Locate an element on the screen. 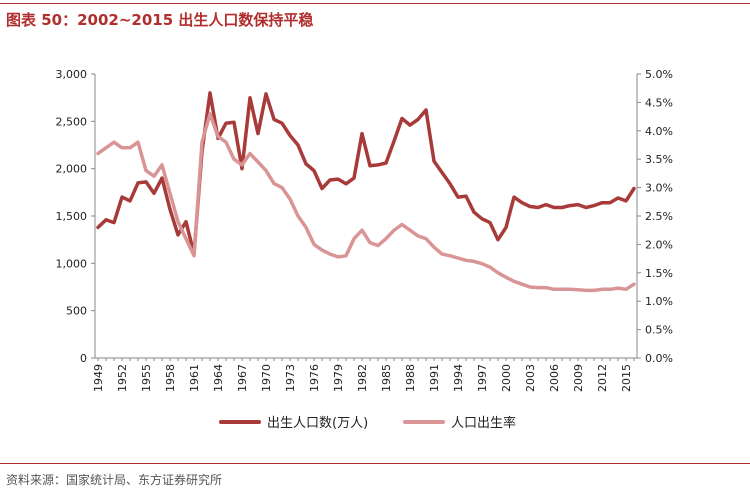 The width and height of the screenshot is (750, 499). legend-label-birth-rate: 人口出生率 is located at coordinates (483, 423).